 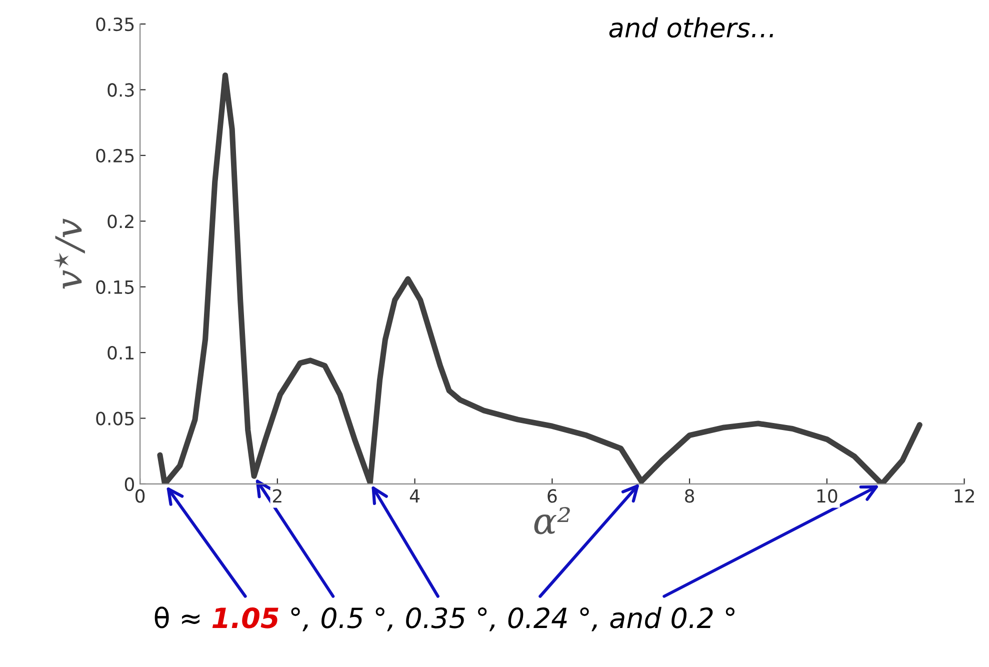 What do you see at coordinates (177, 617) in the screenshot?
I see `text: θ ≈` at bounding box center [177, 617].